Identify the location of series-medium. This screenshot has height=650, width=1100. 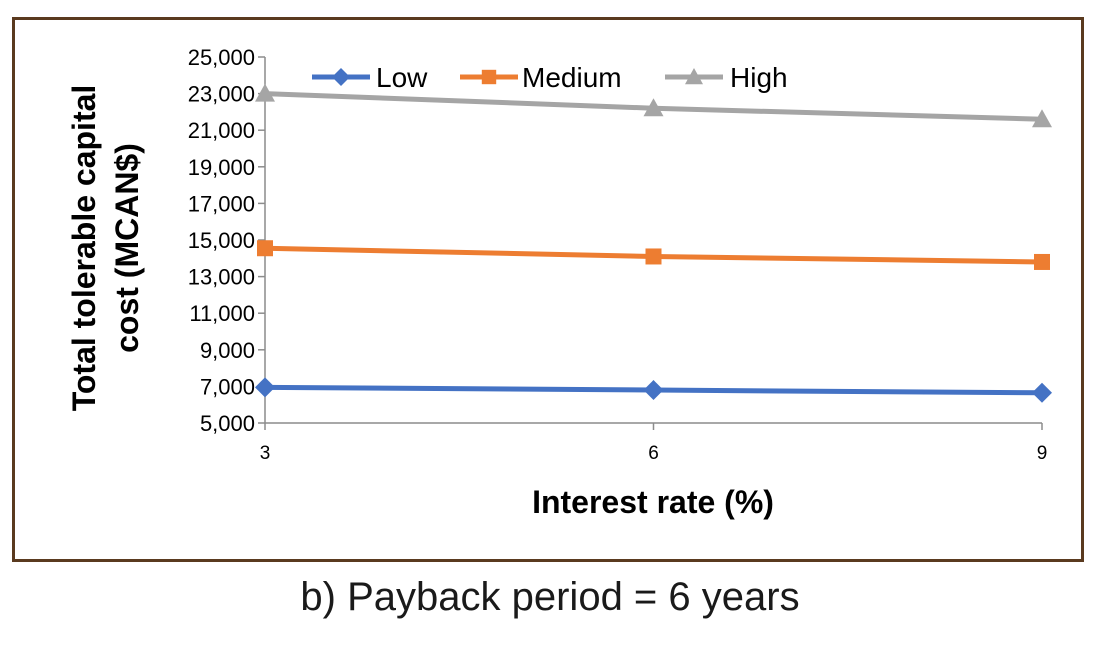
(653, 255).